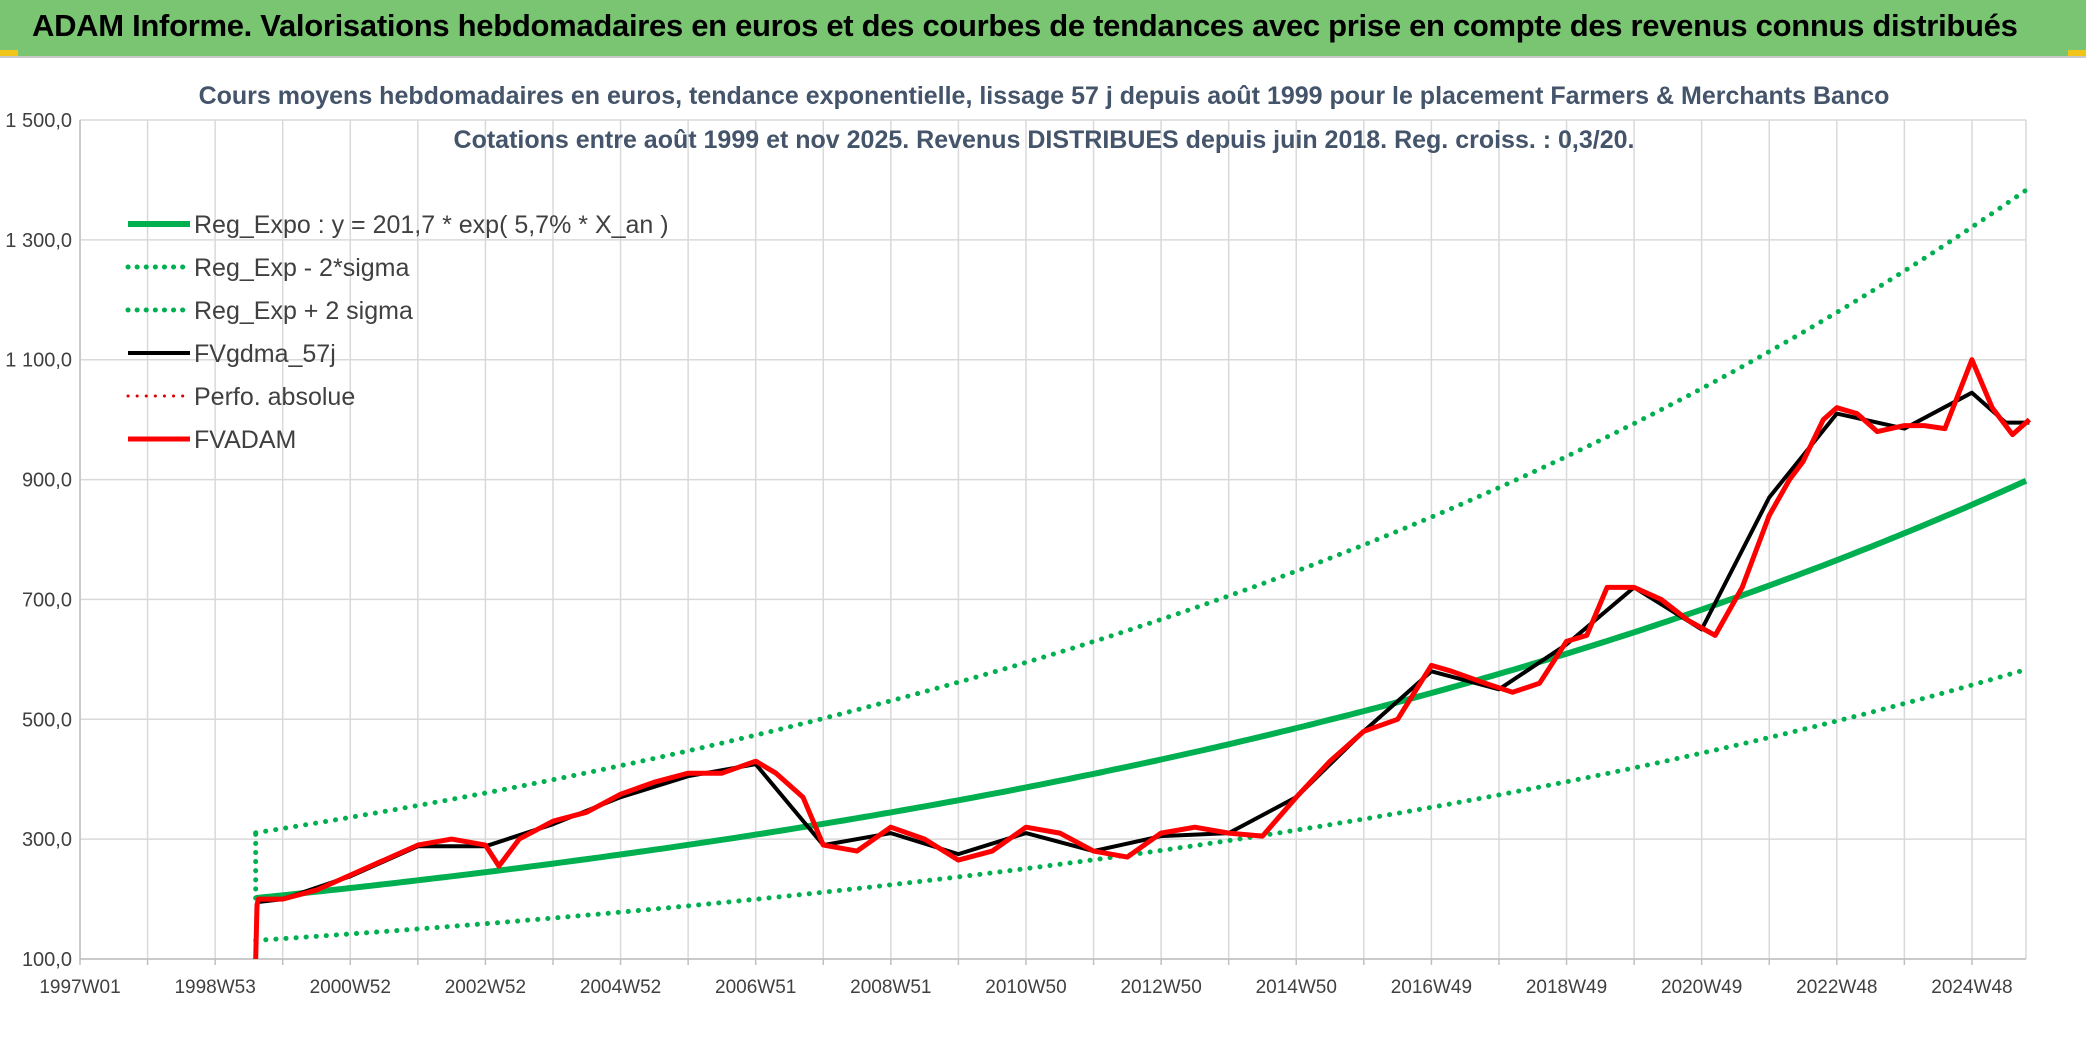 This screenshot has width=2086, height=1037. I want to click on x-tick-label: 2014W50, so click(1296, 987).